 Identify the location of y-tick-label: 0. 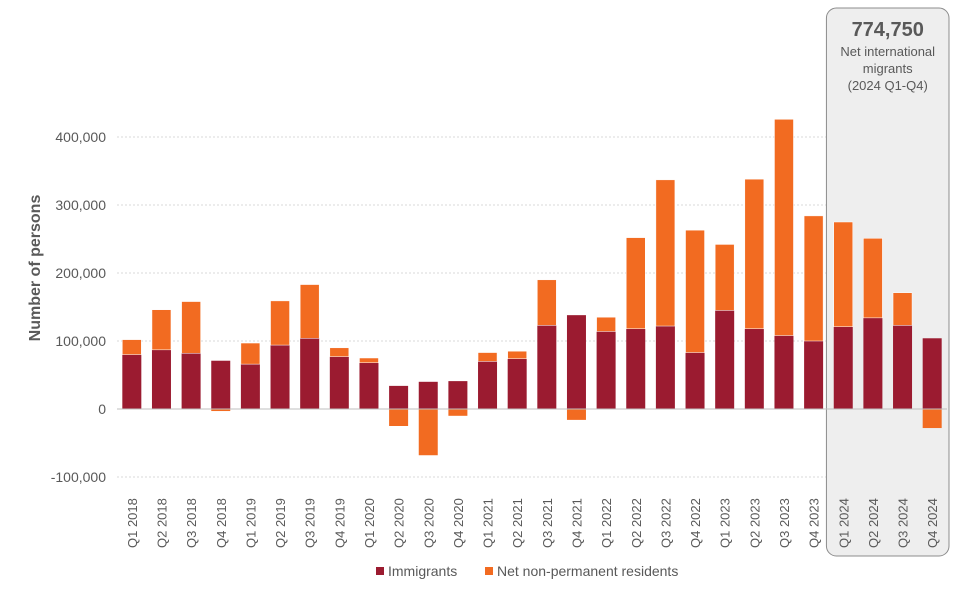
(102, 409).